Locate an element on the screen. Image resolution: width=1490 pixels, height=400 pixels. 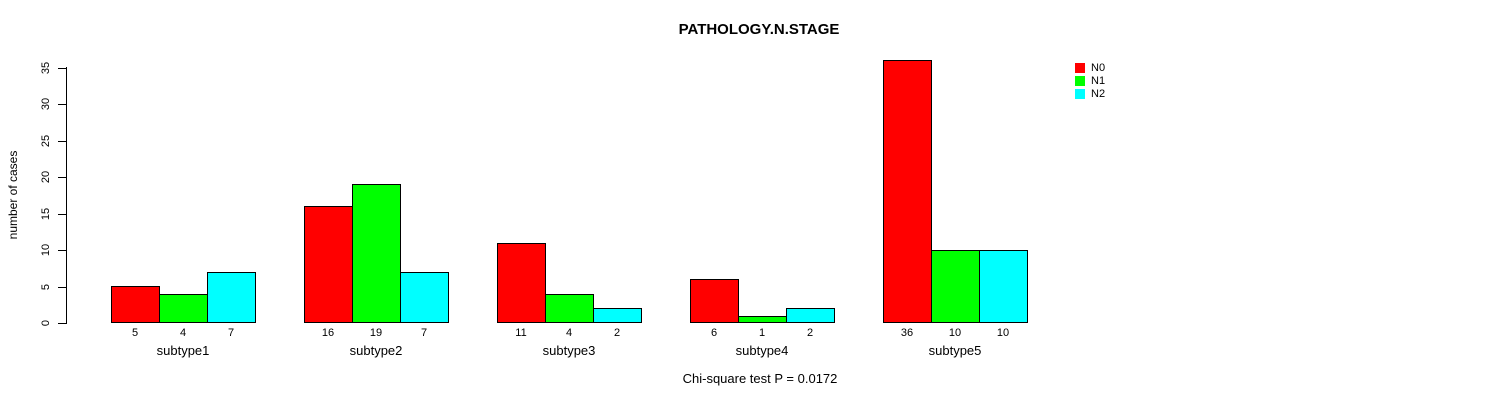
category-label: subtype3 is located at coordinates (569, 350).